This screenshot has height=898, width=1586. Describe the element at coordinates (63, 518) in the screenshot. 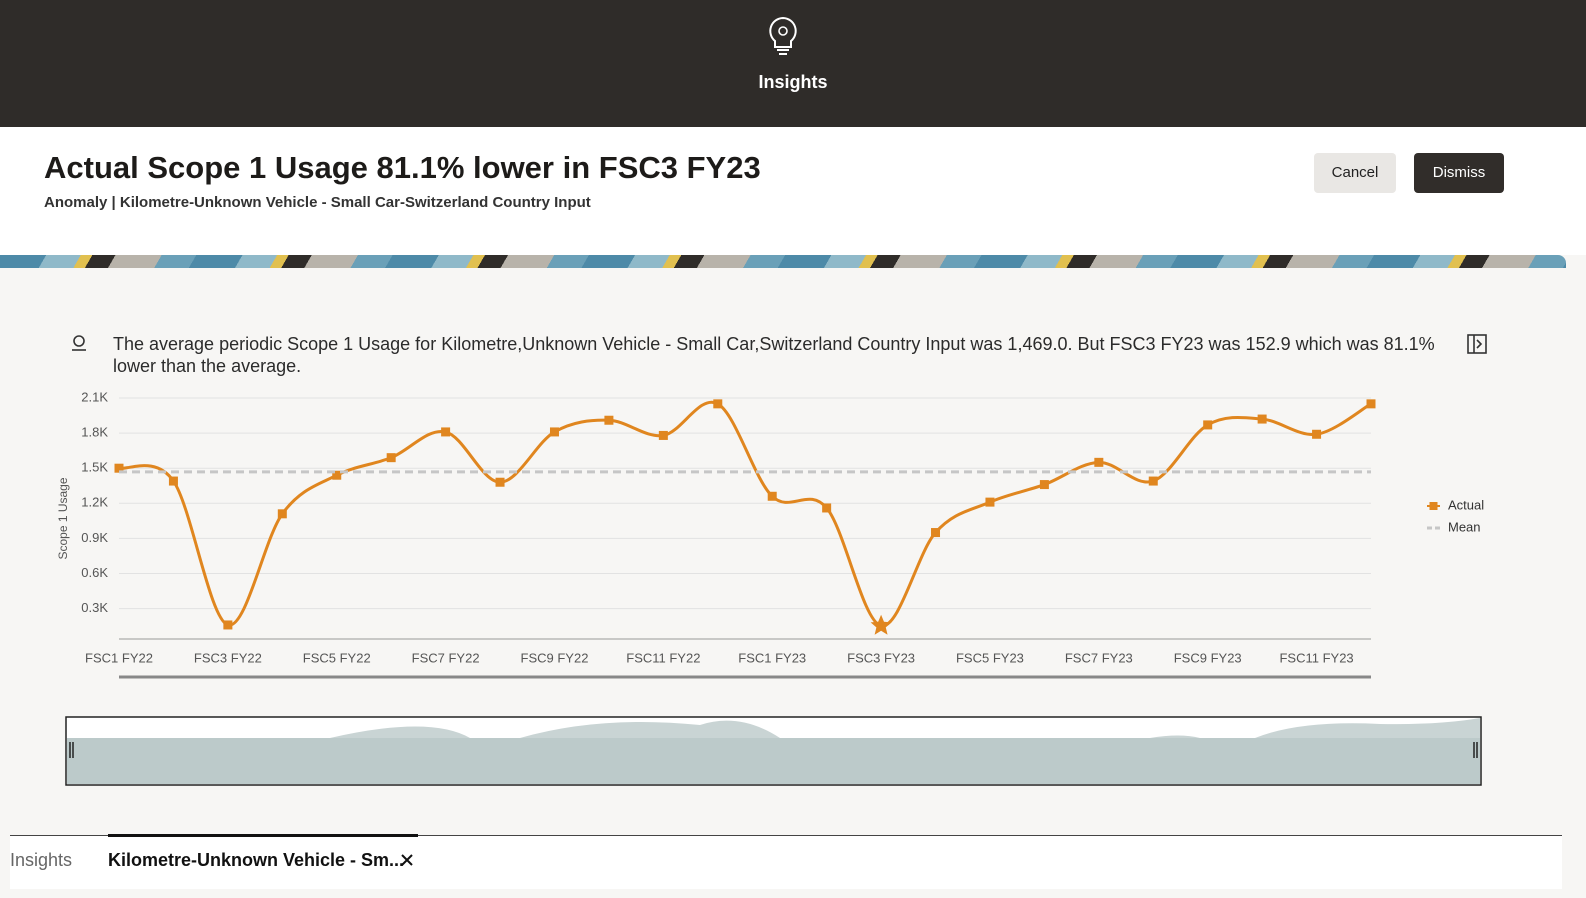

I see `y-axis-label: Scope 1 Usage` at that location.